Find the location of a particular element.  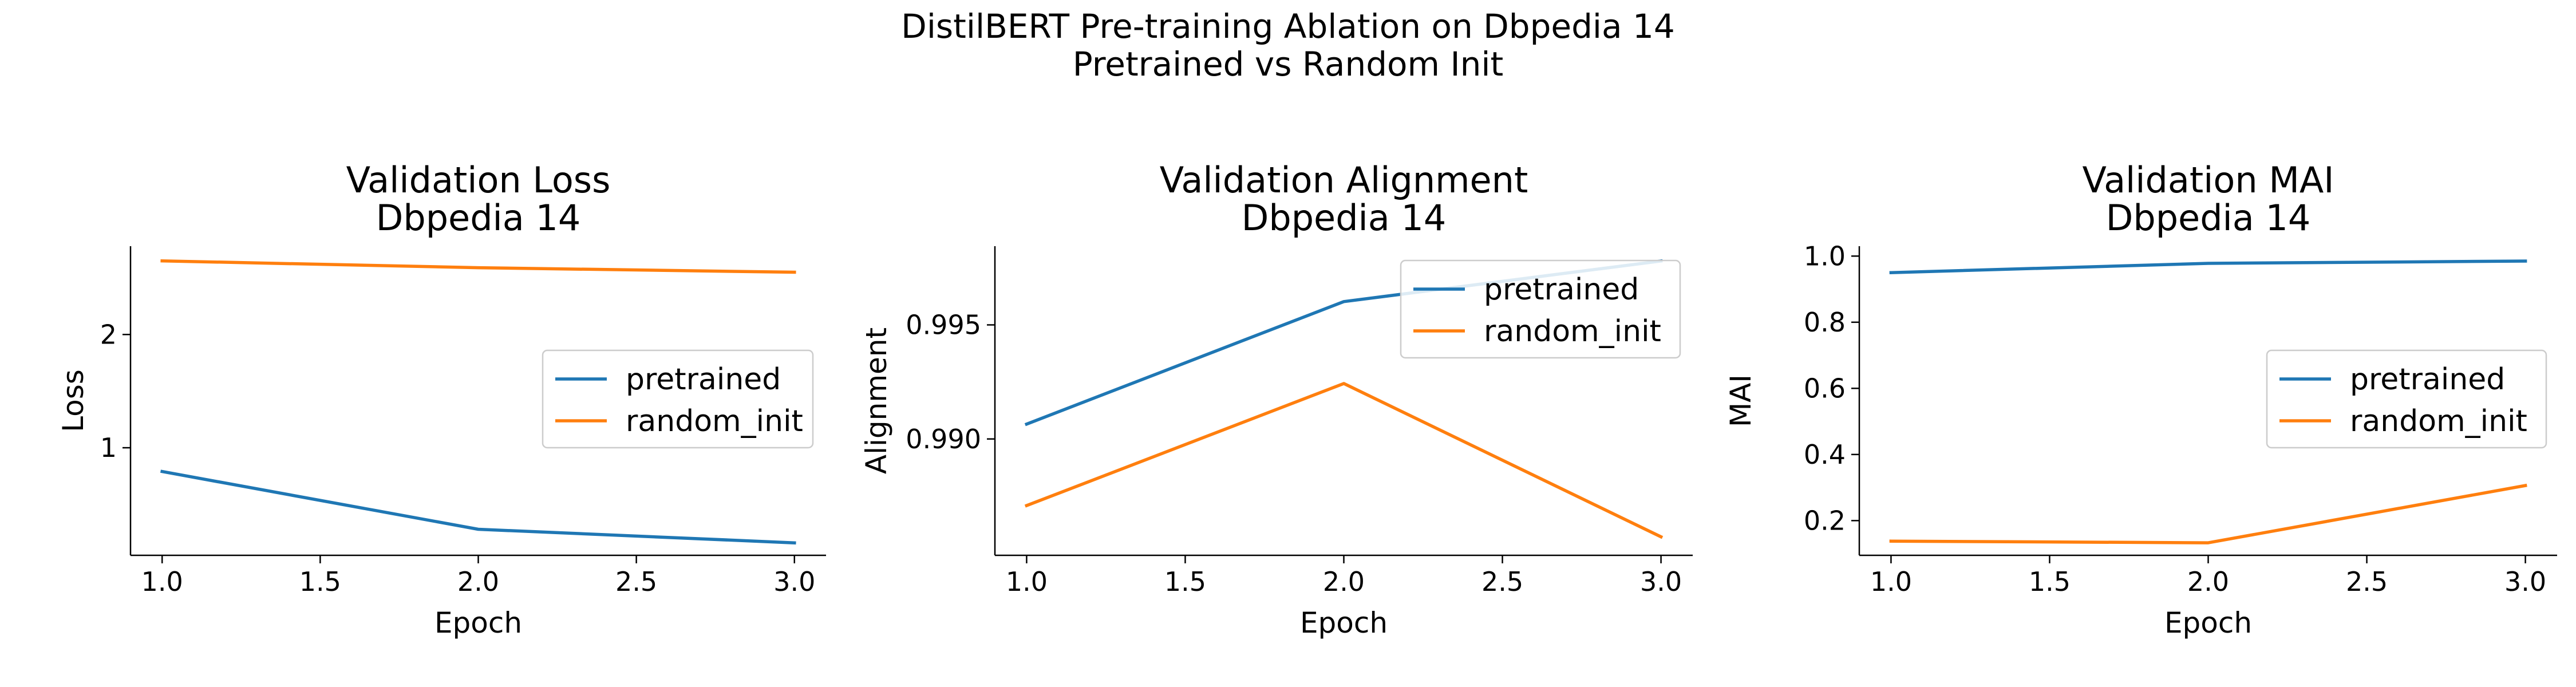

panel-2-y-tick-label: 0.990 is located at coordinates (943, 439).